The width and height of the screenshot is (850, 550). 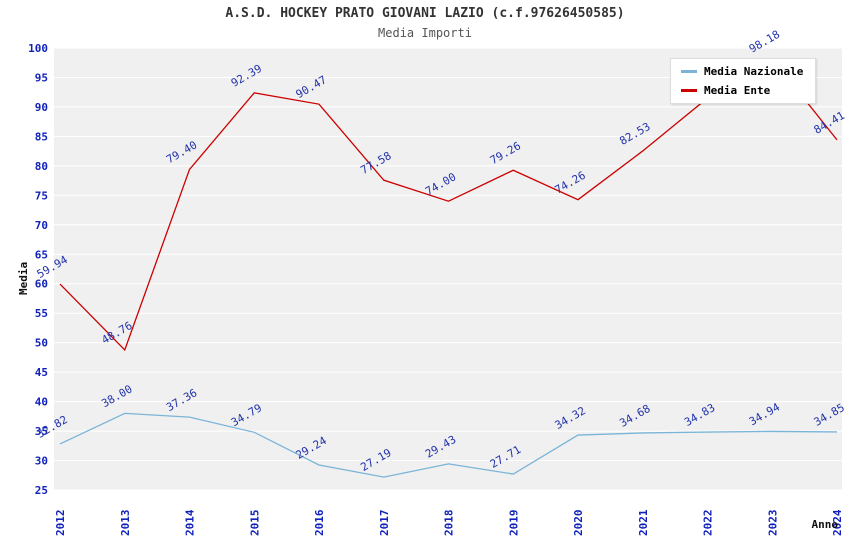 What do you see at coordinates (41, 77) in the screenshot?
I see `y-tick-label: 95` at bounding box center [41, 77].